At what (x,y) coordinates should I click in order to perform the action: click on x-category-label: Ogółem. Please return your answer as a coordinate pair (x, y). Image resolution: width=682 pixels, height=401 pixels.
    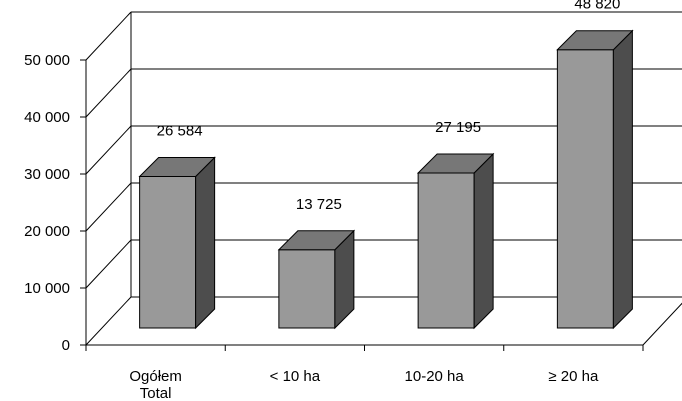
    Looking at the image, I should click on (155, 376).